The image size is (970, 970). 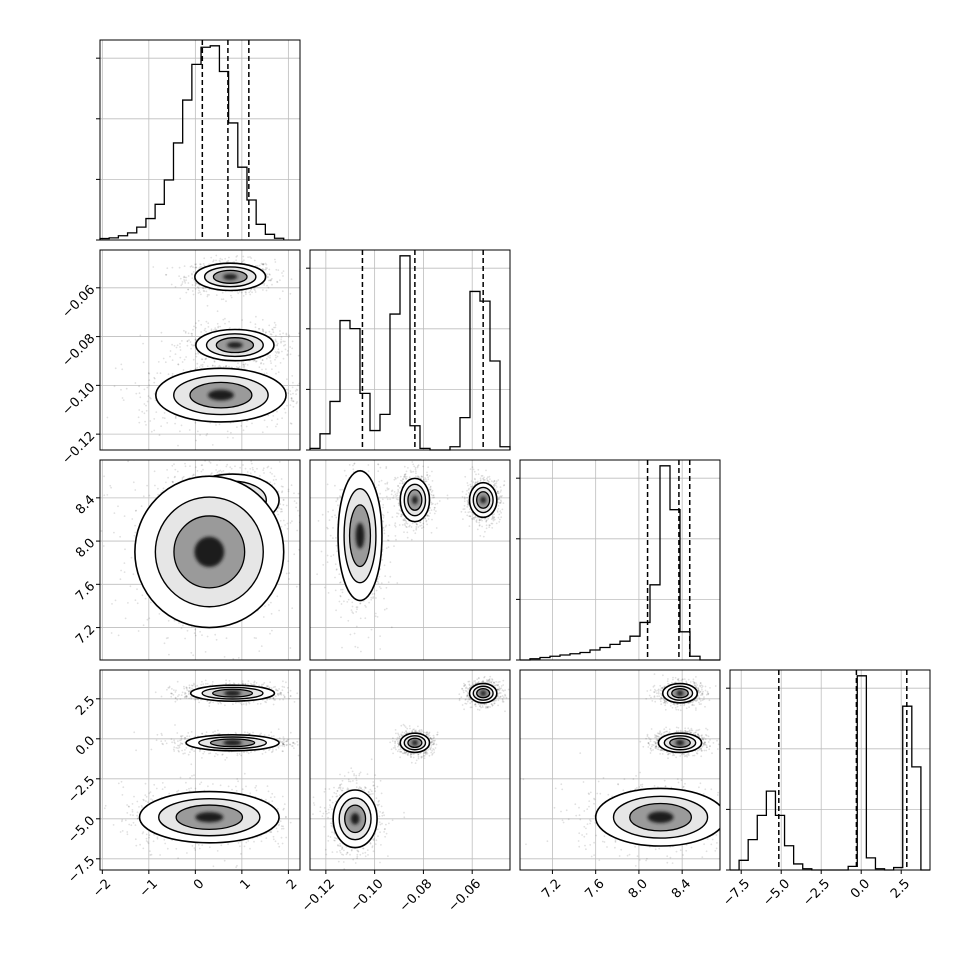 I want to click on x-tick-label: 1, so click(x=245, y=884).